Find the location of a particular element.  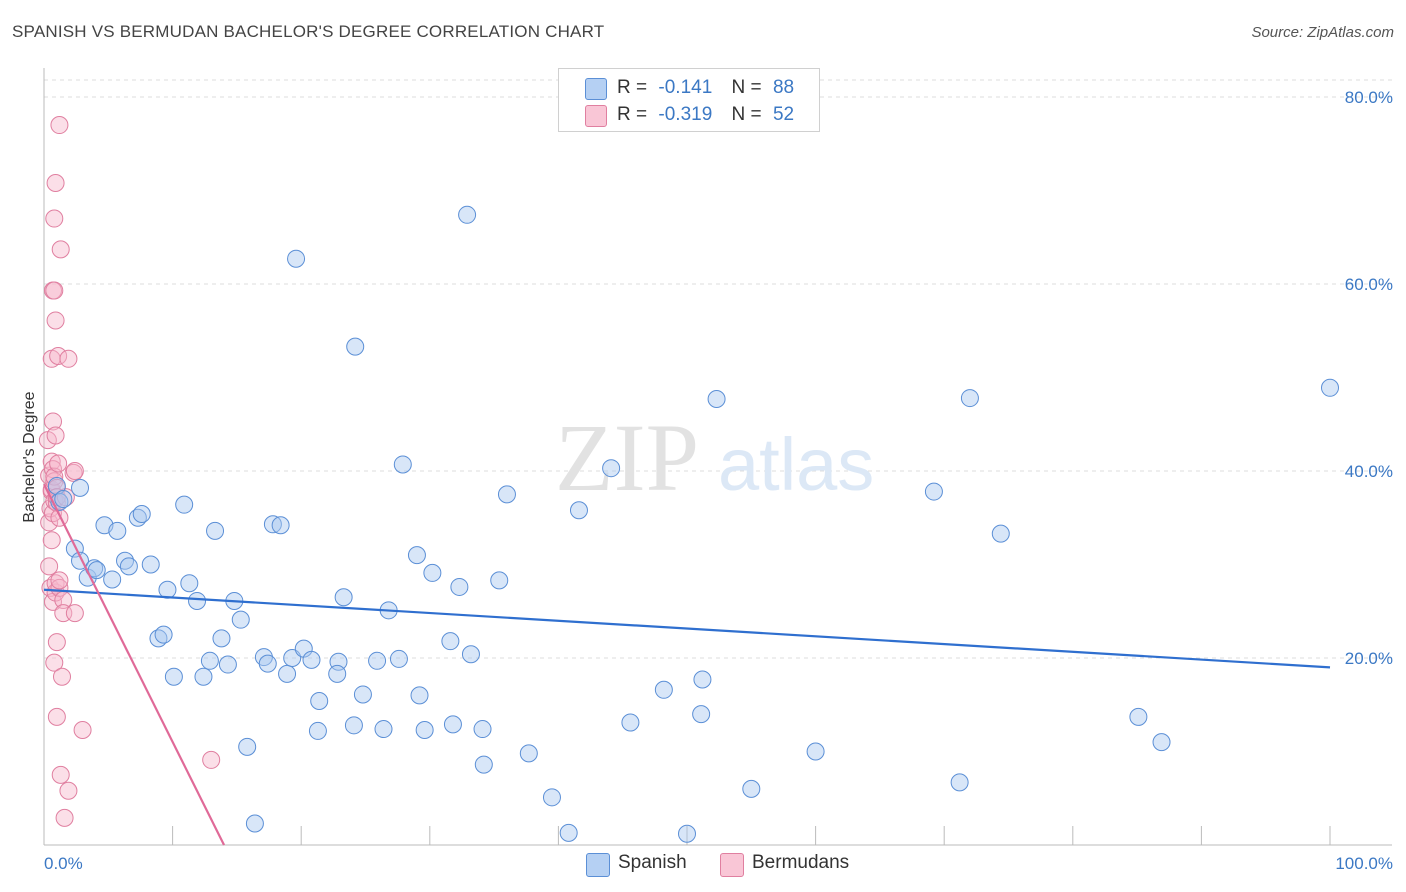

watermark: ZIP atlas is located at coordinates (714, 457).